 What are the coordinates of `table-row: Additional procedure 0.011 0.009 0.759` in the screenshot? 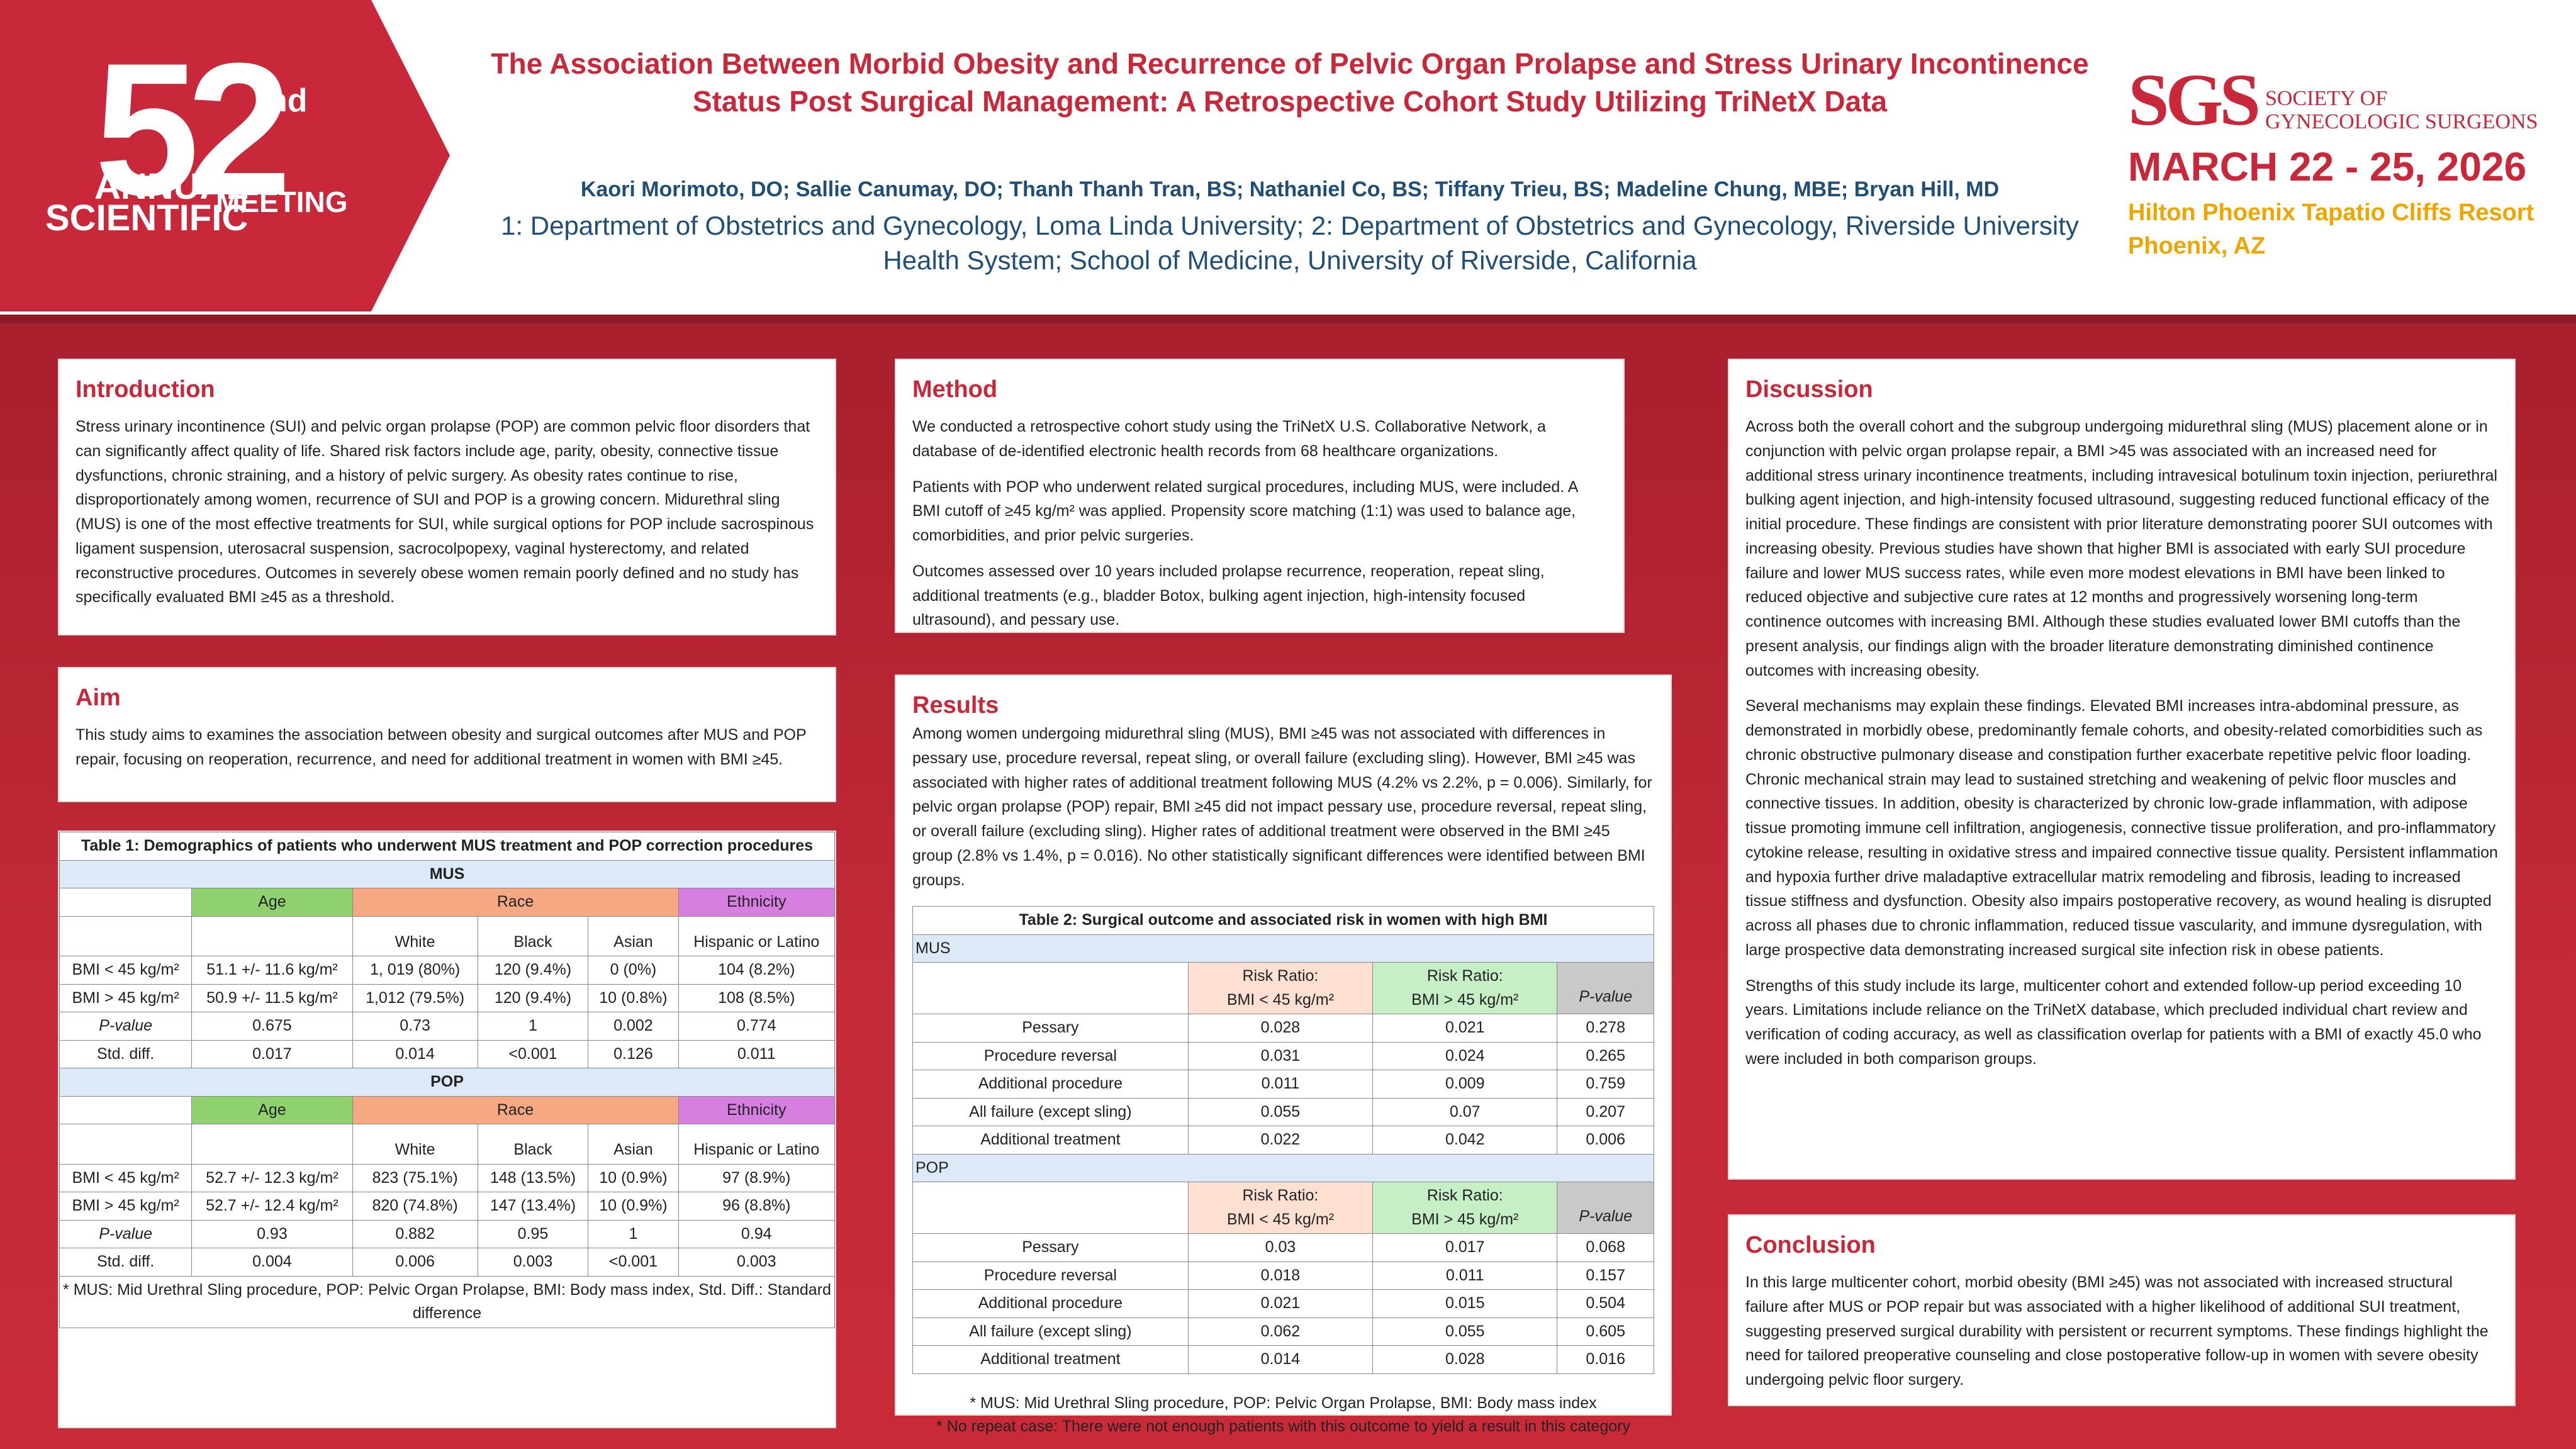 It's located at (1283, 1084).